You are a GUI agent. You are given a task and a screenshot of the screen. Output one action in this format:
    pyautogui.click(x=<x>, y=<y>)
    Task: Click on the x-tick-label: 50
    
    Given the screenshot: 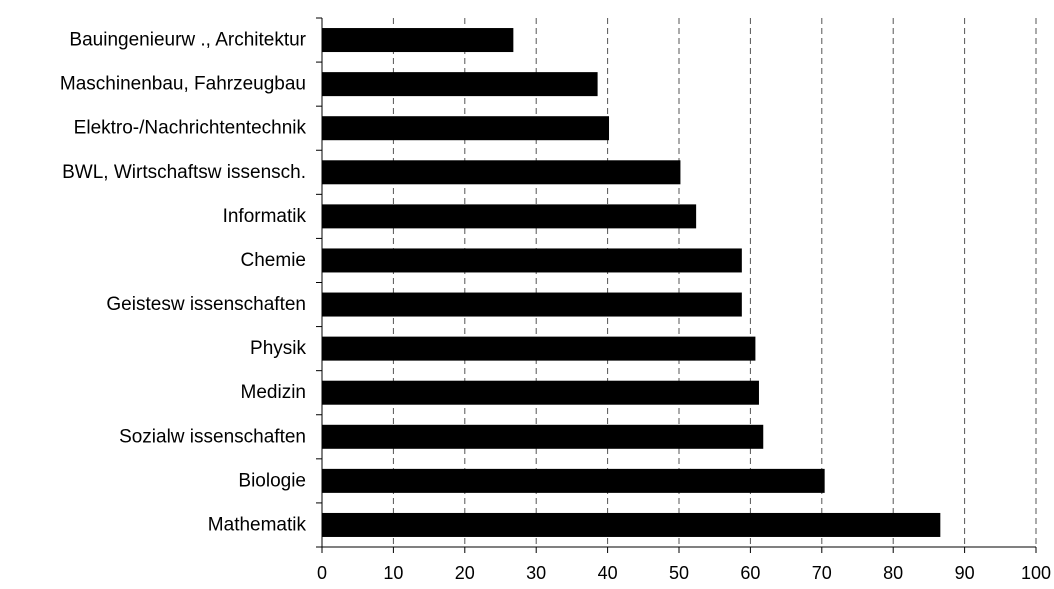 What is the action you would take?
    pyautogui.click(x=679, y=573)
    